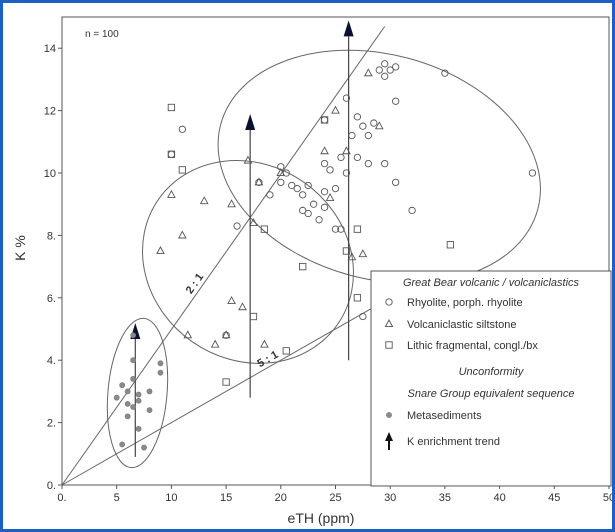 Image resolution: width=615 pixels, height=532 pixels. Describe the element at coordinates (499, 498) in the screenshot. I see `x-tick-label: 40` at that location.